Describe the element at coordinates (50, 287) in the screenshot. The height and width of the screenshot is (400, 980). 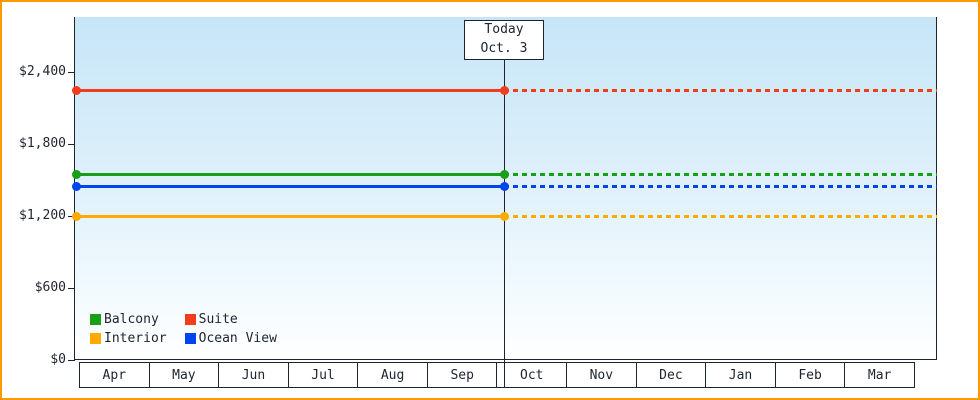
I see `y-tick-label: $600` at that location.